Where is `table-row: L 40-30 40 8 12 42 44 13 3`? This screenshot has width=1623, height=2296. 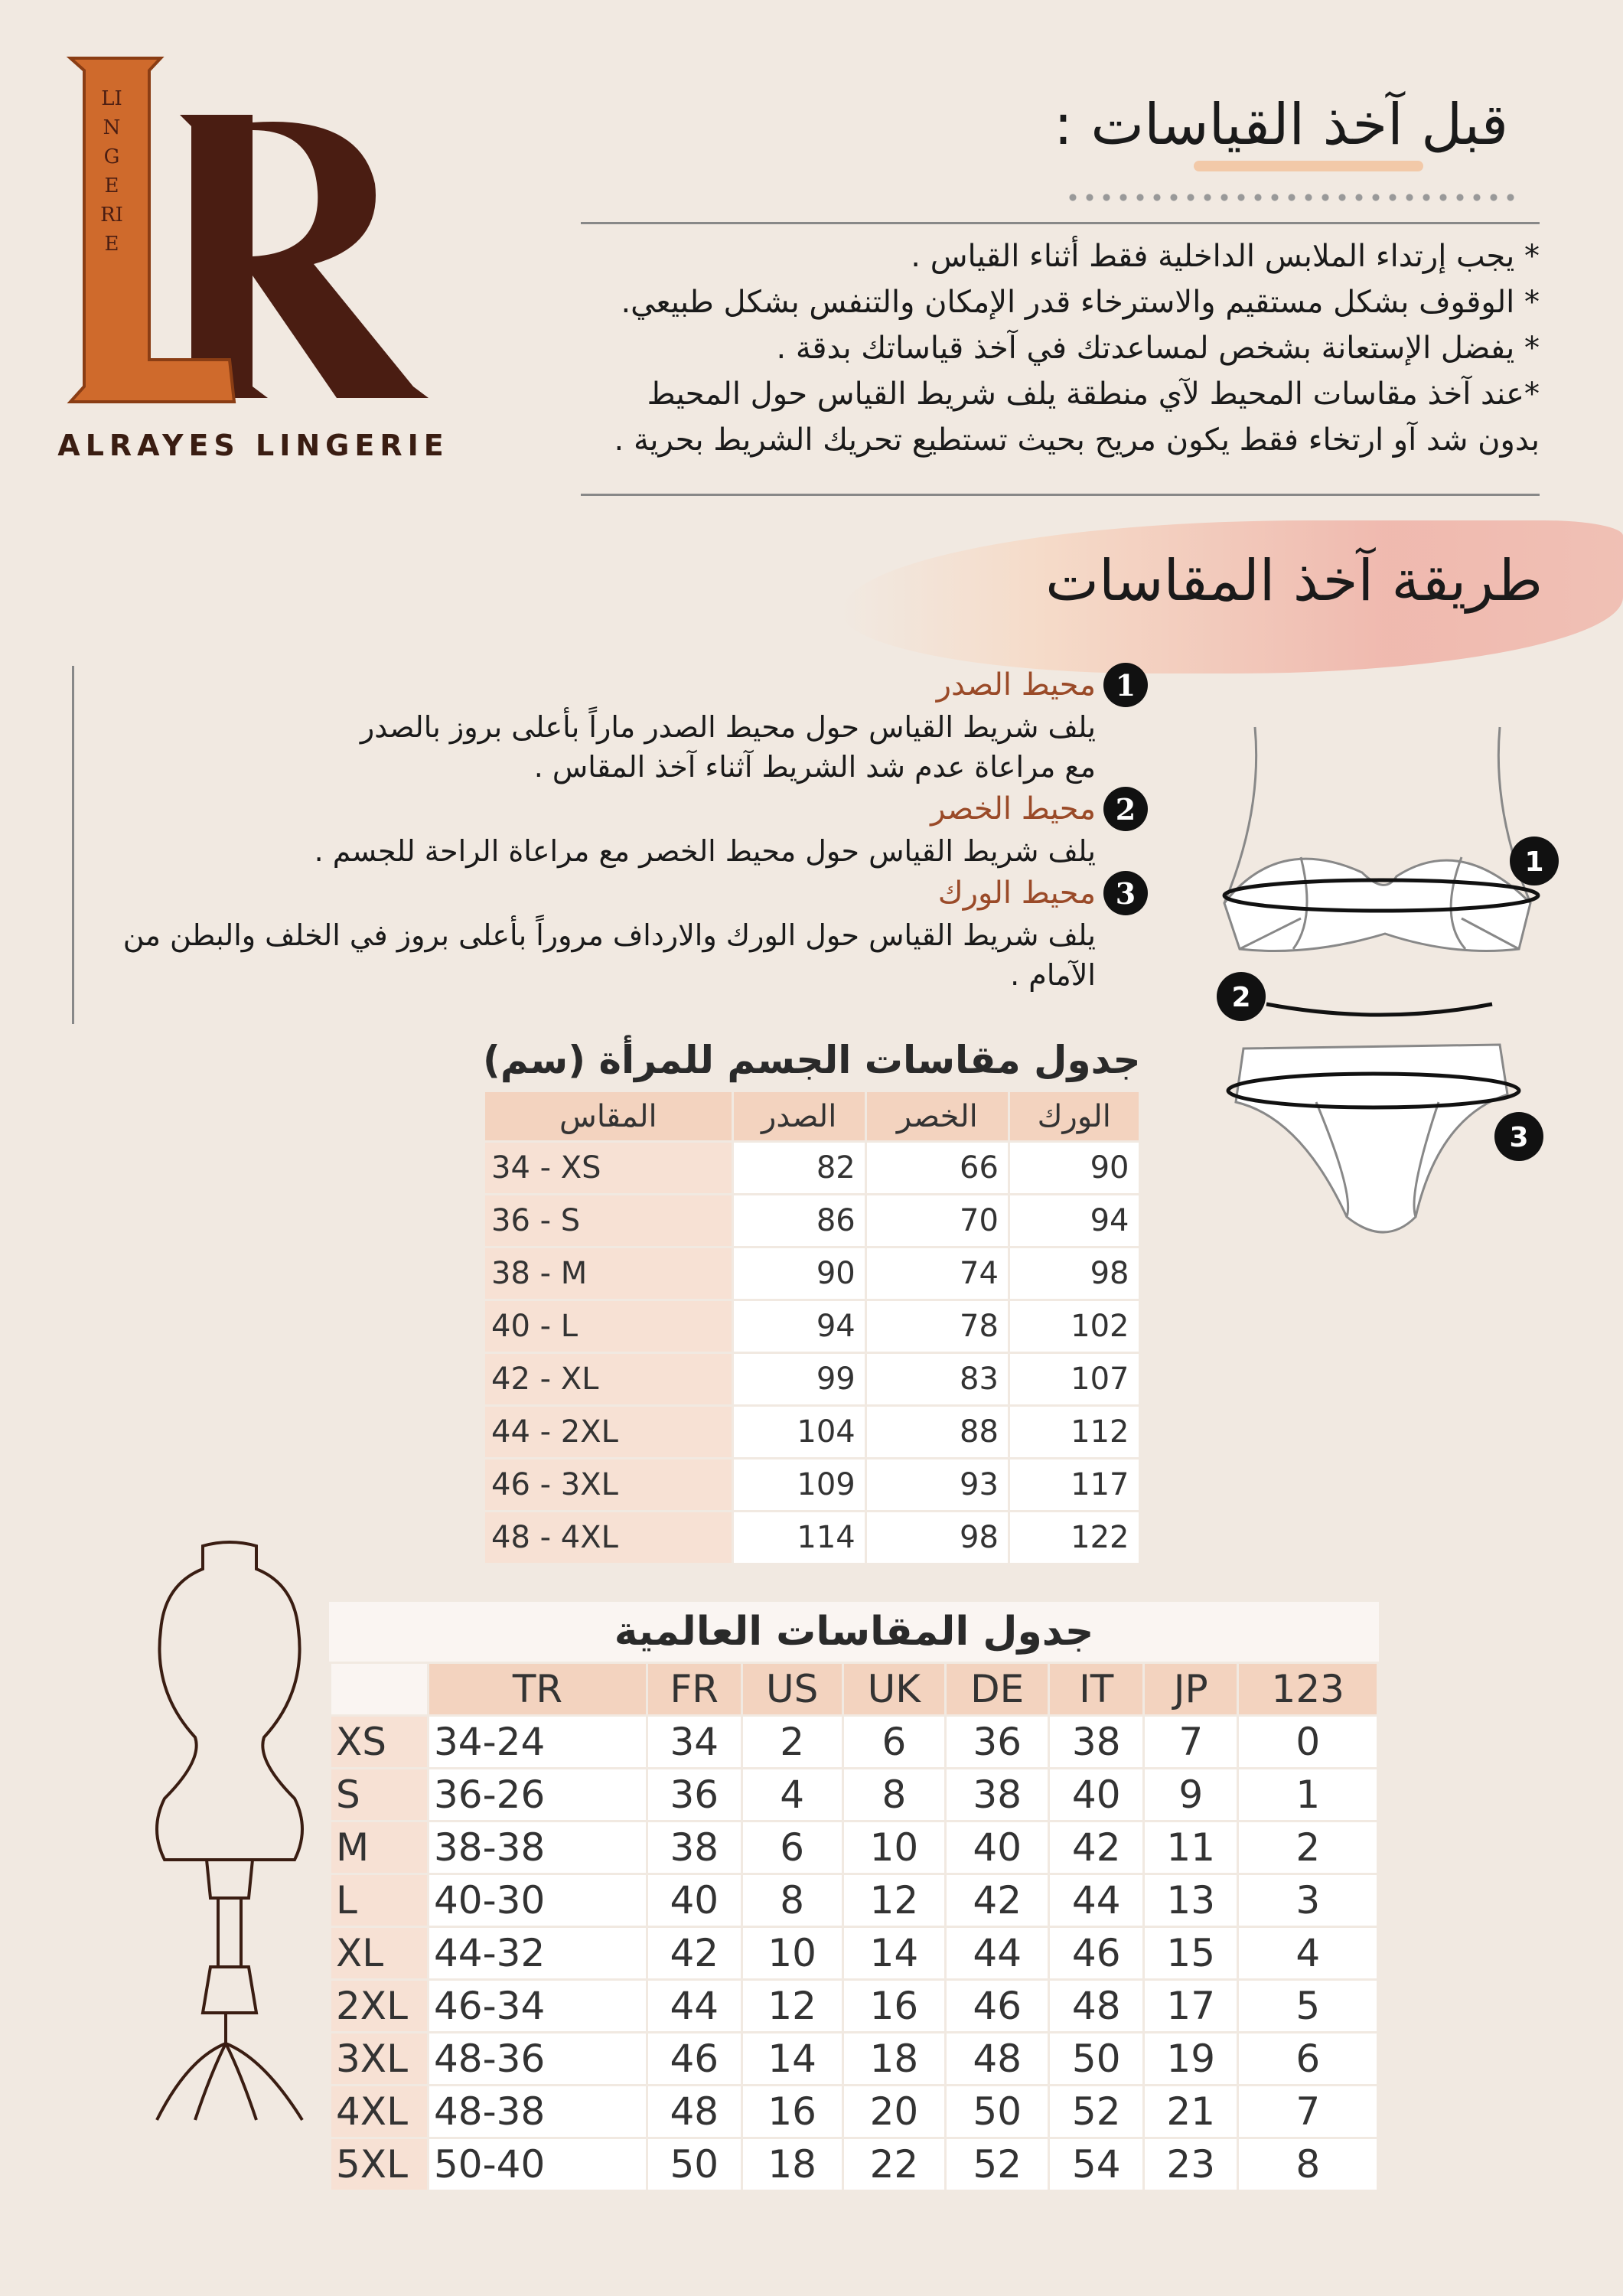 table-row: L 40-30 40 8 12 42 44 13 3 is located at coordinates (854, 1900).